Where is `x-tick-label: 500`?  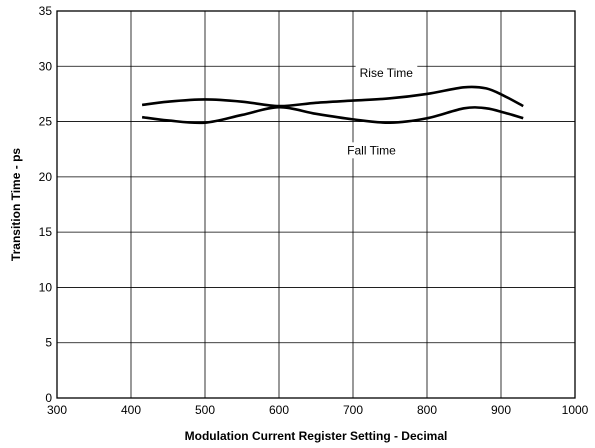 x-tick-label: 500 is located at coordinates (205, 410).